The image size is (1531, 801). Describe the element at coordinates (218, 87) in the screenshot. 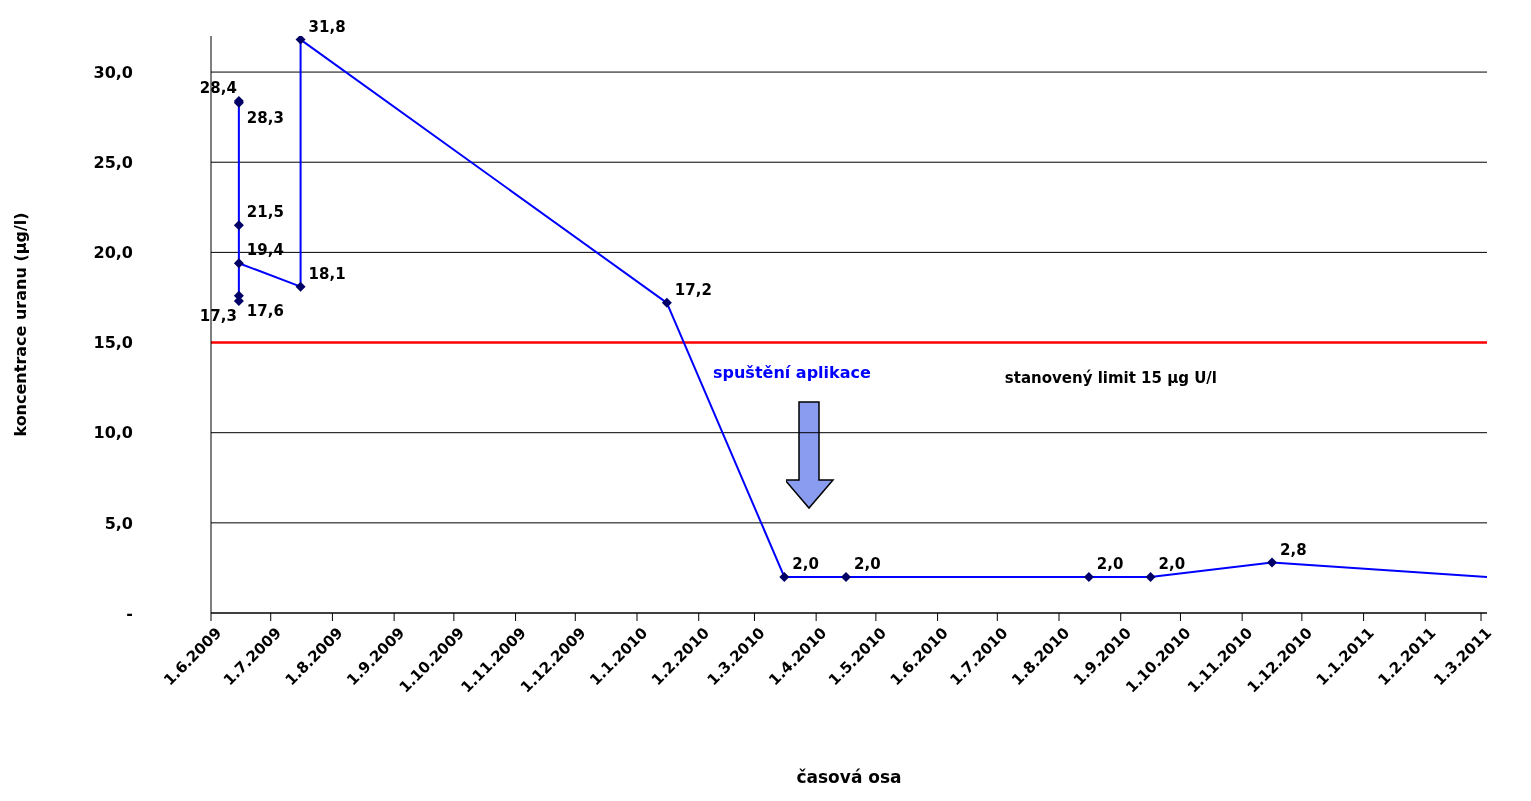

I see `data-label: 28,4` at that location.